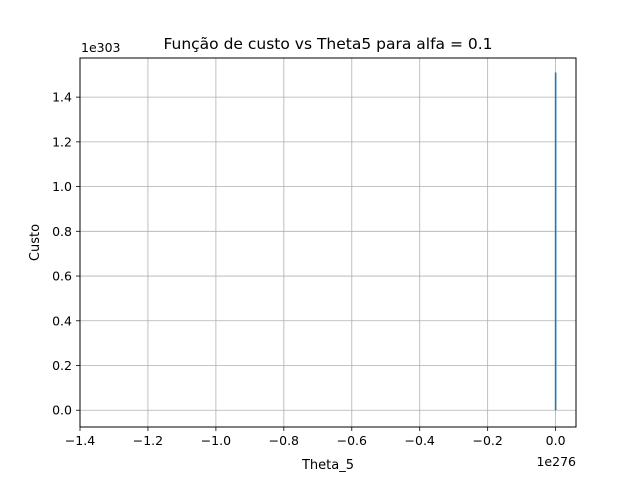 This screenshot has height=480, width=640. What do you see at coordinates (62, 365) in the screenshot?
I see `y-tick-label: 0.2` at bounding box center [62, 365].